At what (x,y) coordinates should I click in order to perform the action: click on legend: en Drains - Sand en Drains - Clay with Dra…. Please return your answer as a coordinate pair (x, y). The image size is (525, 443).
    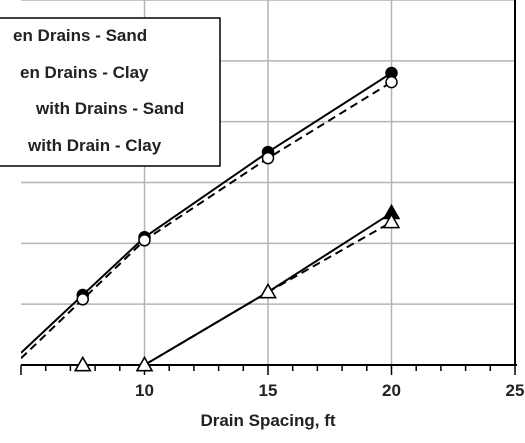
    Looking at the image, I should click on (110, 92).